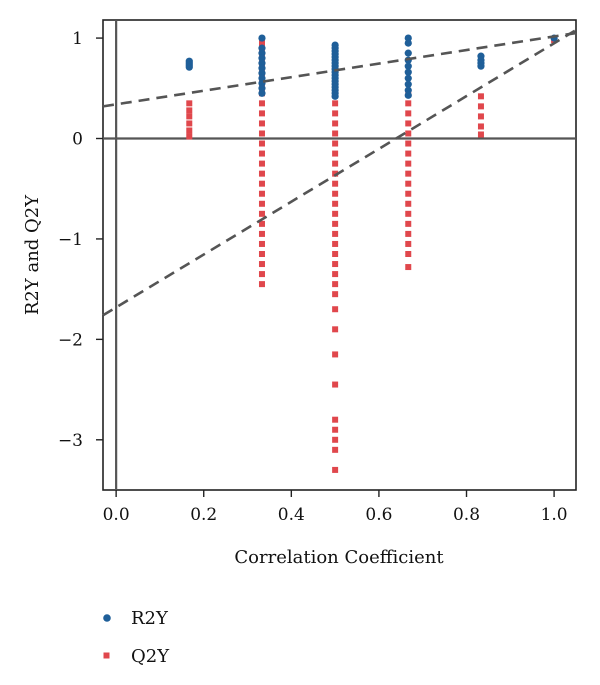 The image size is (600, 685). What do you see at coordinates (70, 441) in the screenshot?
I see `y-tick-label: −3` at bounding box center [70, 441].